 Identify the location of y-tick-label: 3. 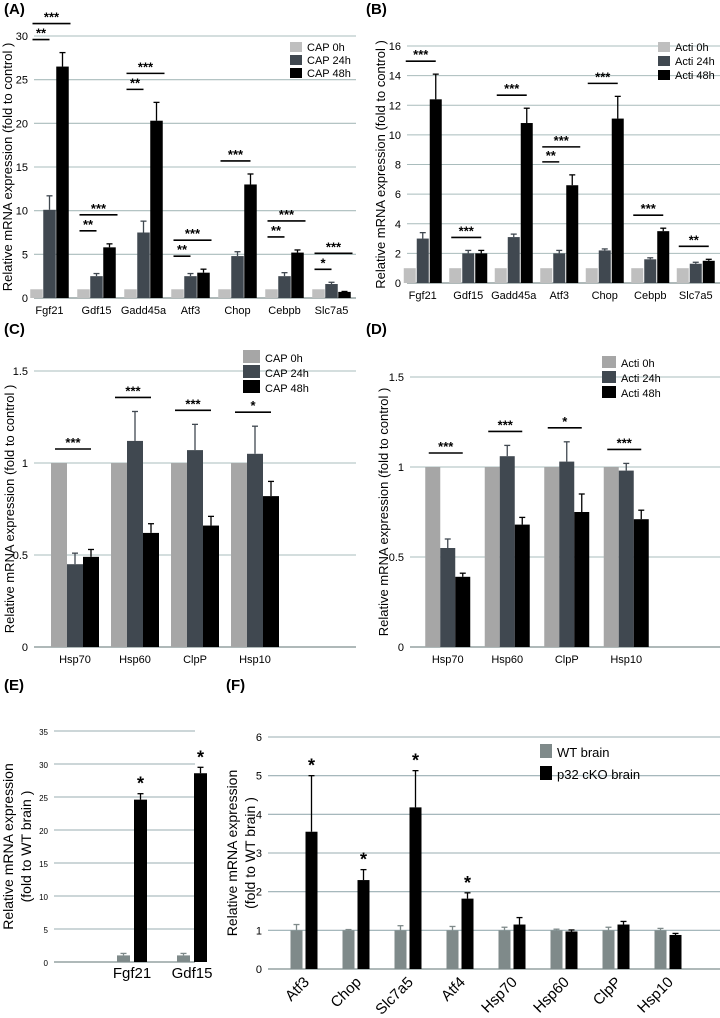
(259, 854).